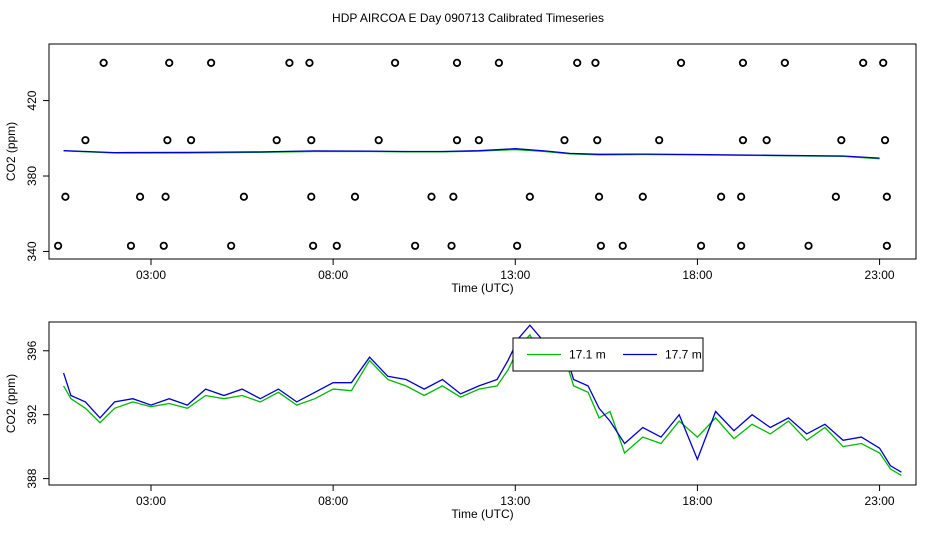  I want to click on y-tick-label: 388, so click(32, 478).